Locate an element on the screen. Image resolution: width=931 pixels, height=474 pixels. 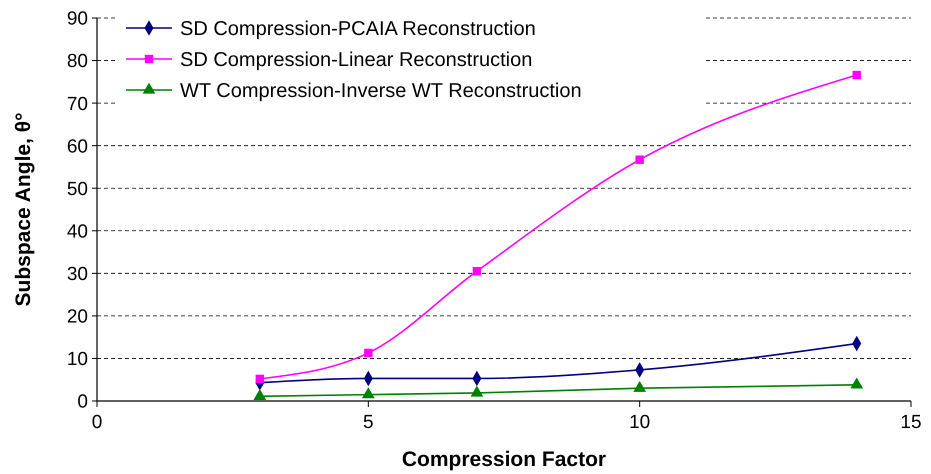
y-tick-label: 10 is located at coordinates (77, 359).